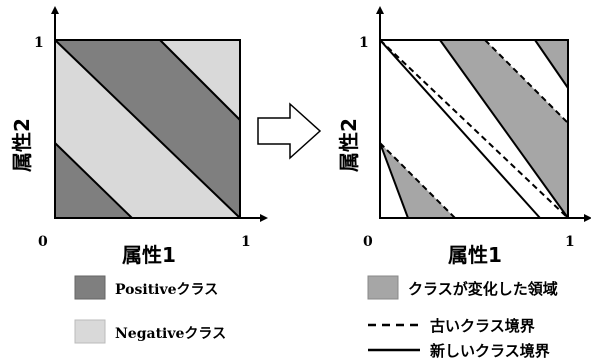 Image resolution: width=591 pixels, height=359 pixels. I want to click on right-x-tick-1: 1, so click(570, 242).